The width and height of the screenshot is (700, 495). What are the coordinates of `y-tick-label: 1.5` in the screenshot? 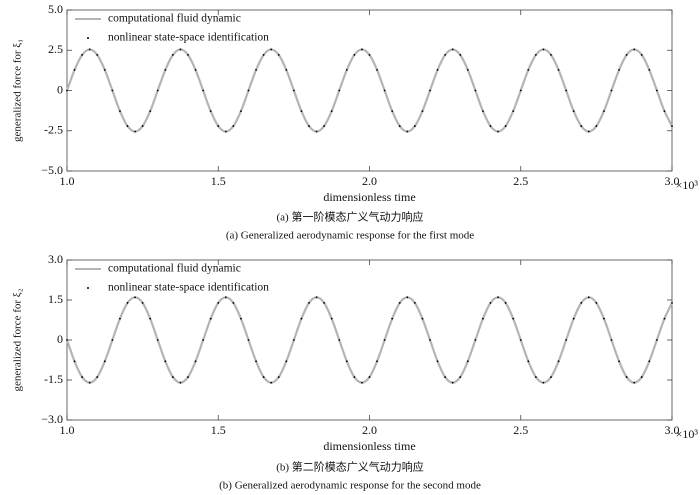 It's located at (55, 299).